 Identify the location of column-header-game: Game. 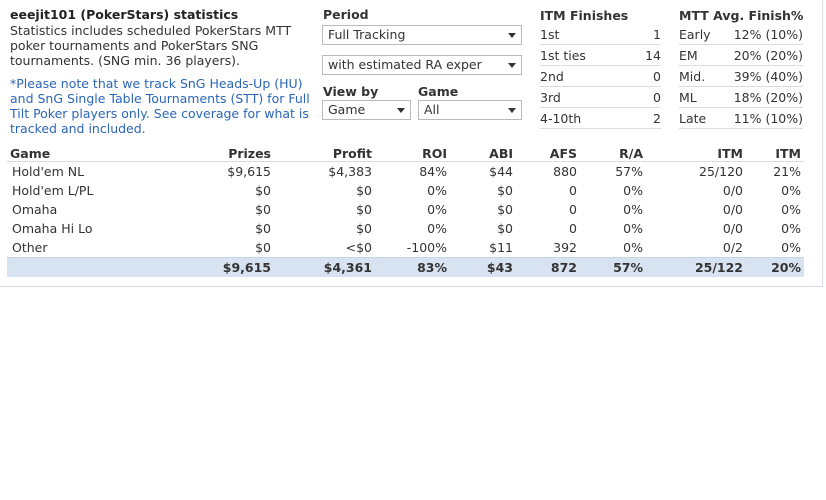
(82, 154).